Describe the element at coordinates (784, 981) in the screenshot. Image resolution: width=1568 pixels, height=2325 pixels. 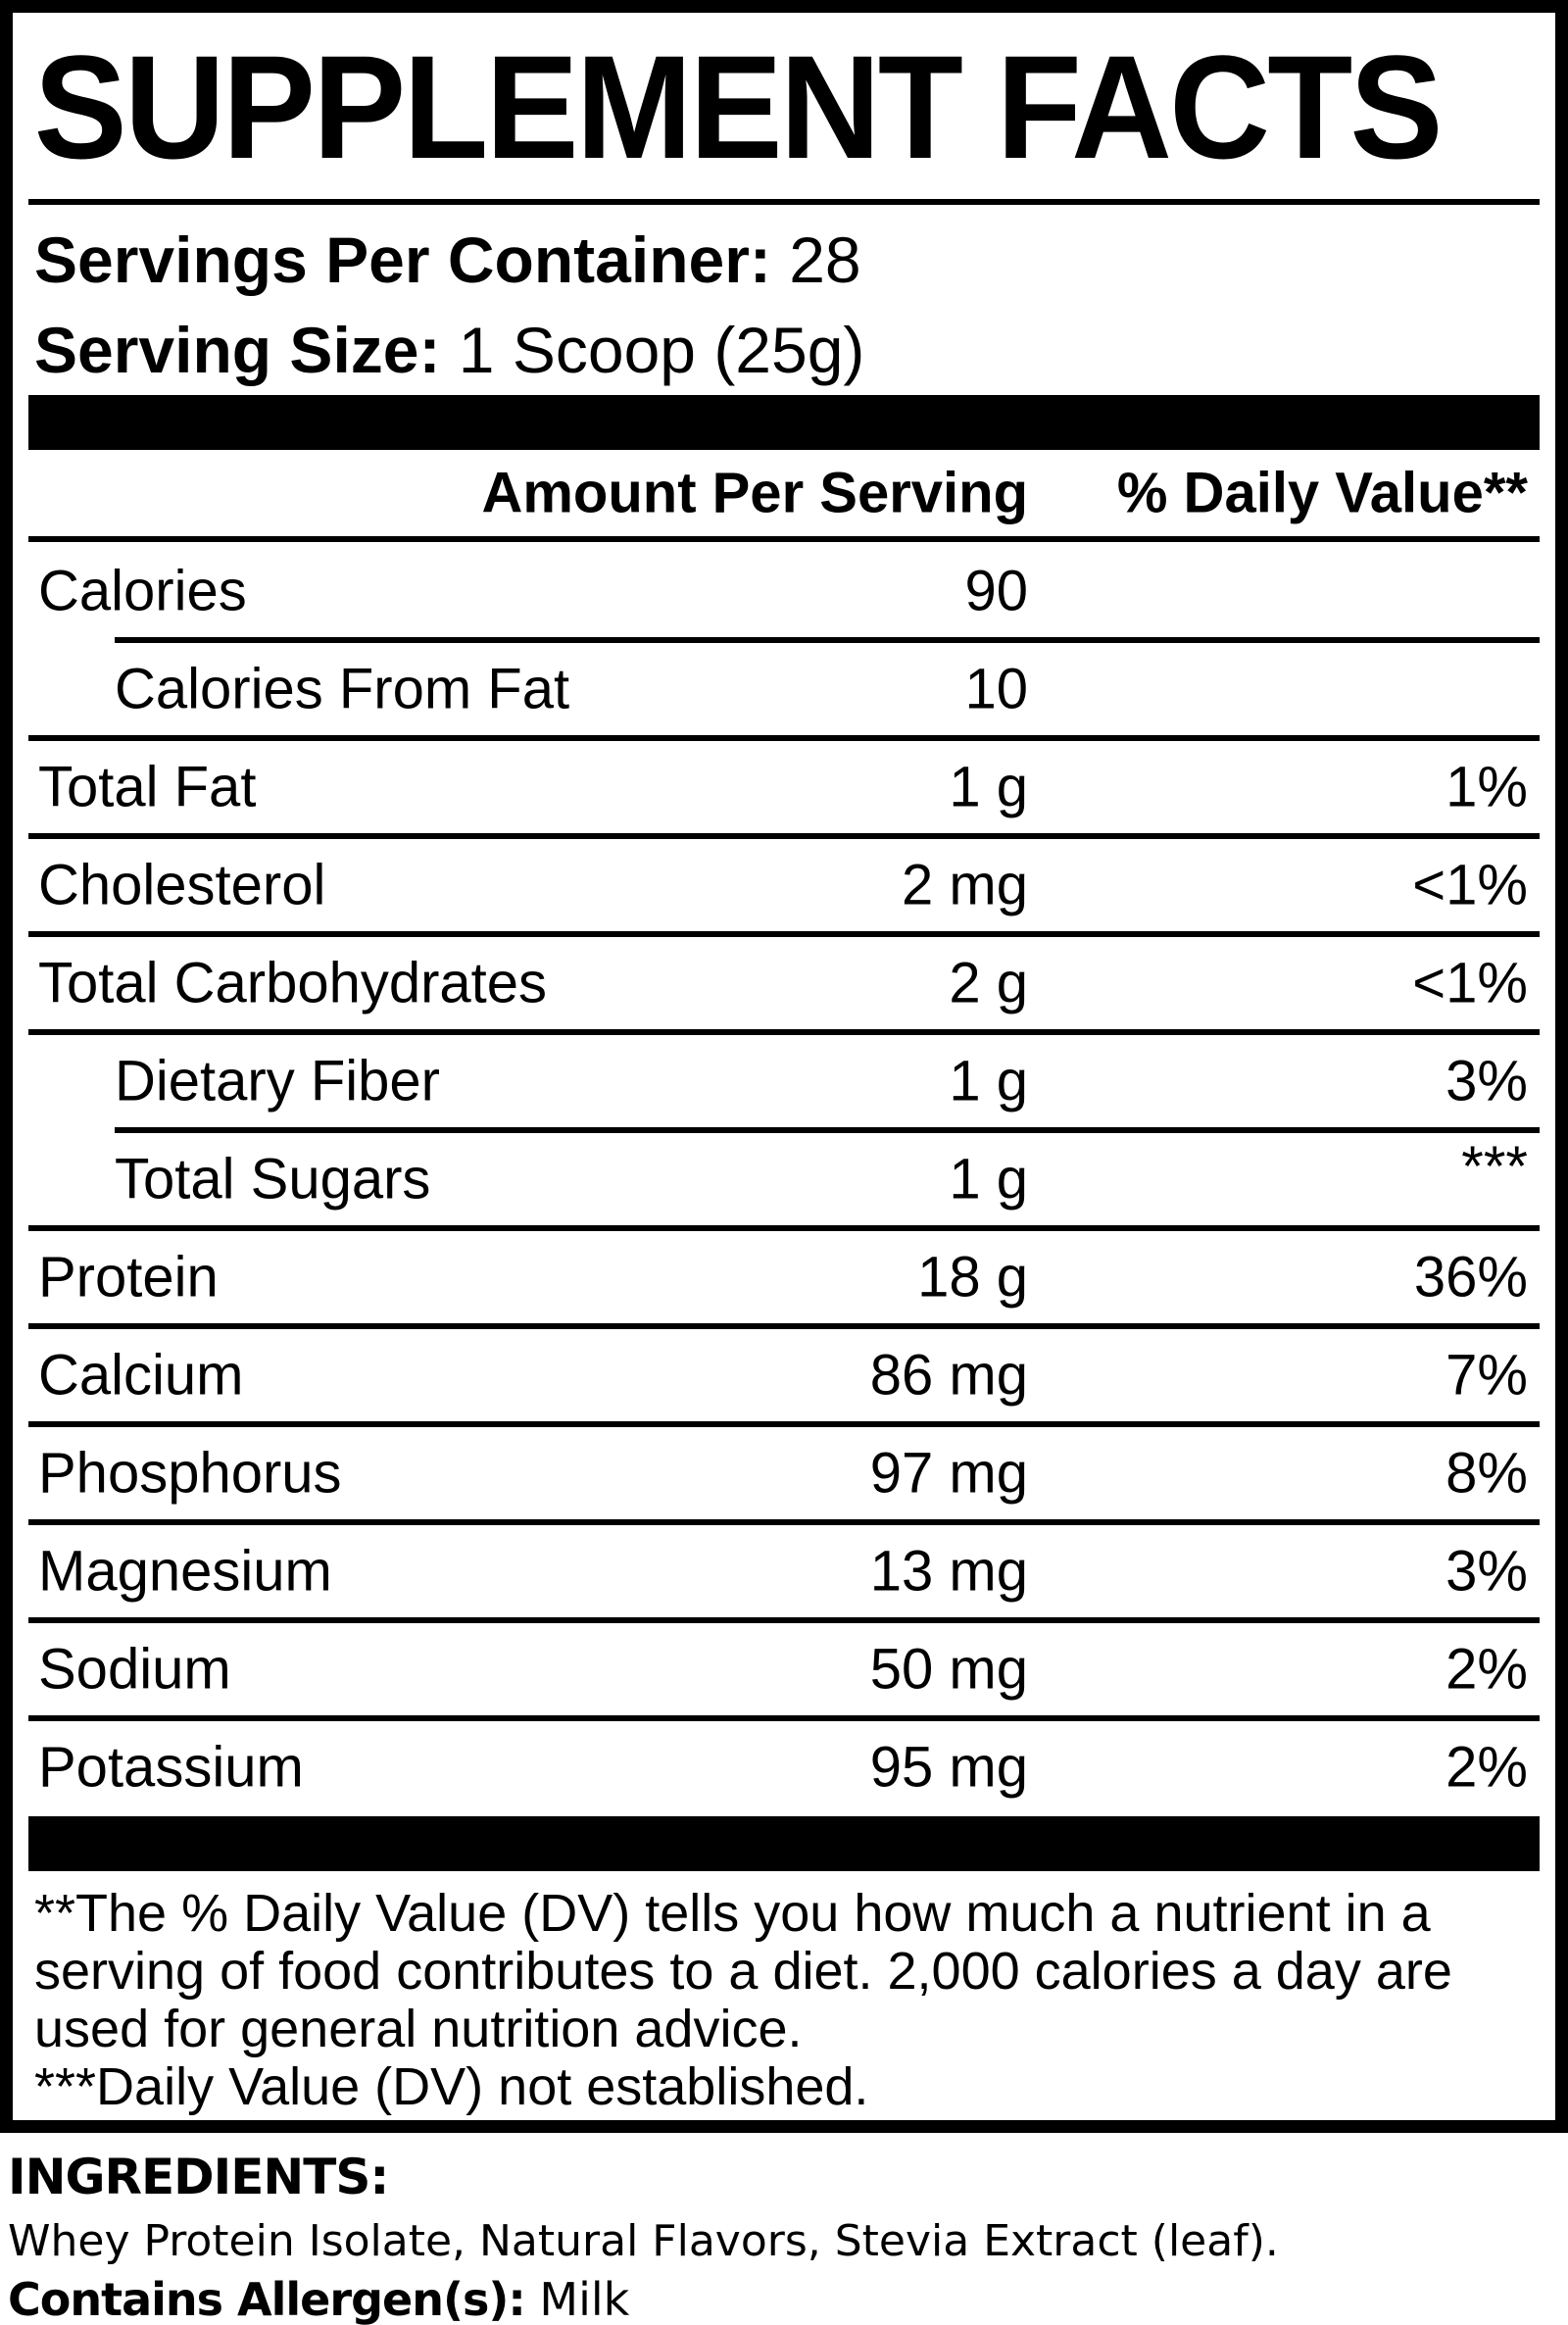
I see `nutrient-row: Total Carbohydrates 2 g <1%` at that location.